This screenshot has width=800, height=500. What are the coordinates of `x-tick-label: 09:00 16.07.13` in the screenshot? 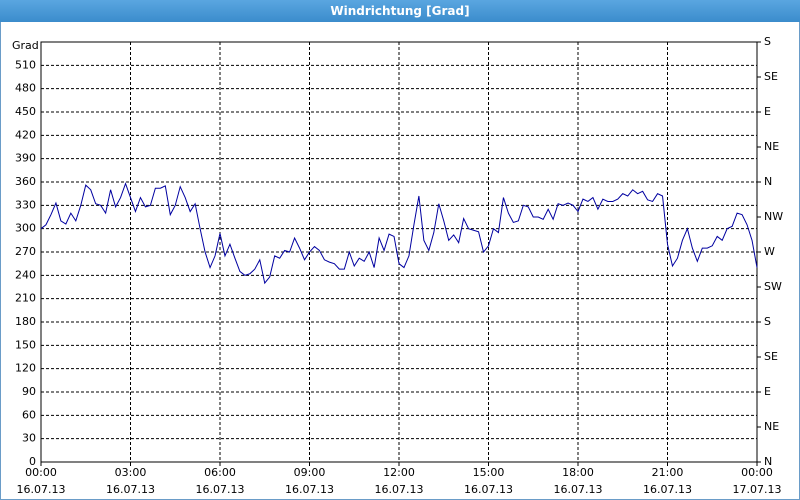 It's located at (309, 481).